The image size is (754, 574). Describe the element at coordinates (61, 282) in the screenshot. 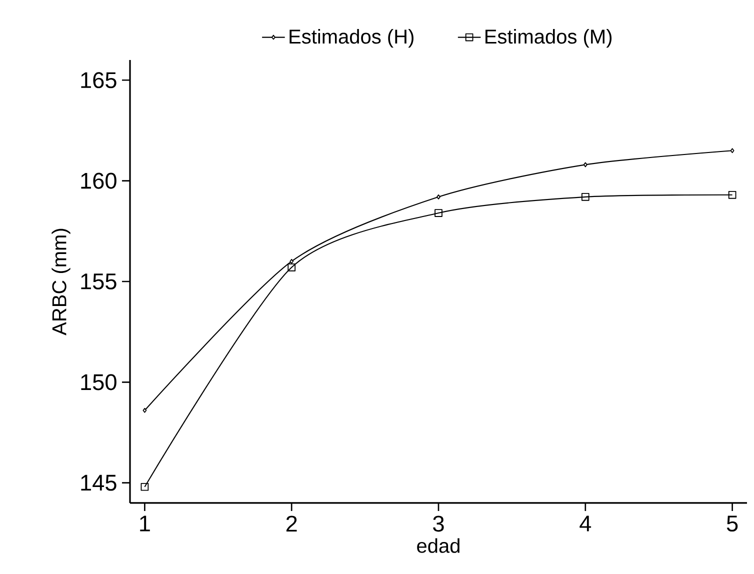

I see `y-axis-title: ARBC (mm)` at that location.